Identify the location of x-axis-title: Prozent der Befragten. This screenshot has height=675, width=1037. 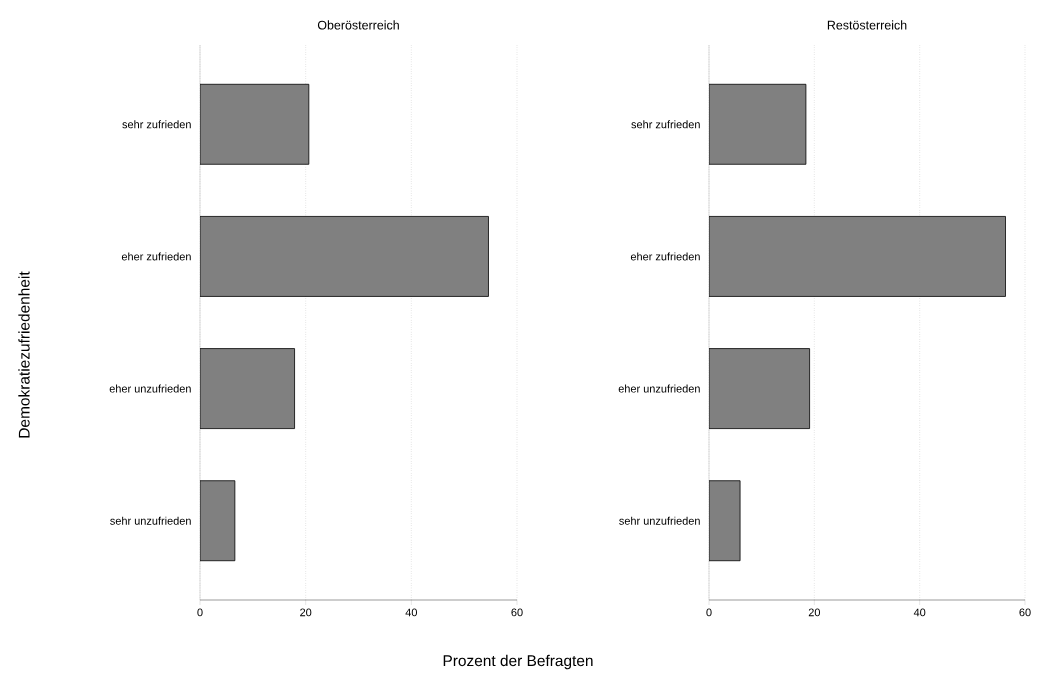
(518, 662).